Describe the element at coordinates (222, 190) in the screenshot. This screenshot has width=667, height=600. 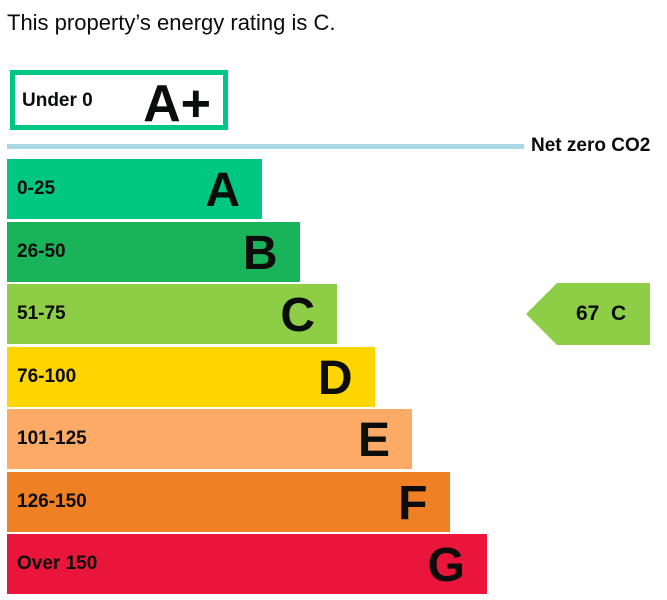
I see `band-a-letter: A` at that location.